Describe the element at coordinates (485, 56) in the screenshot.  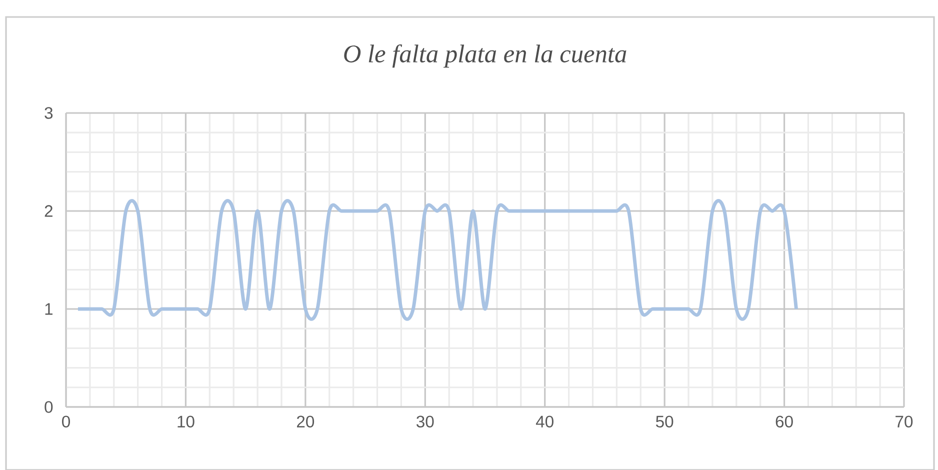
I see `chart-title: O le falta plata en la cuenta` at that location.